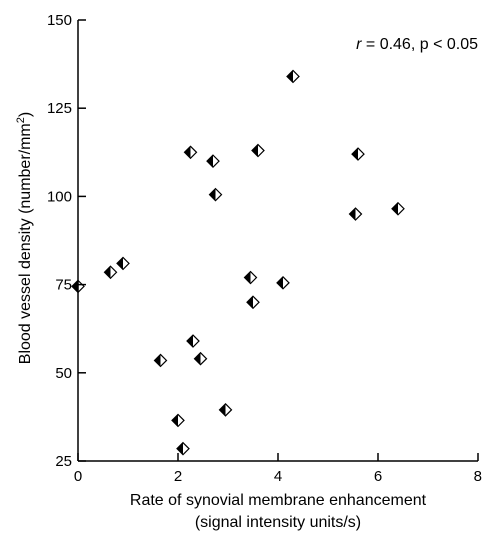 This screenshot has height=533, width=483. Describe the element at coordinates (59, 196) in the screenshot. I see `y-tick-label: 100` at that location.